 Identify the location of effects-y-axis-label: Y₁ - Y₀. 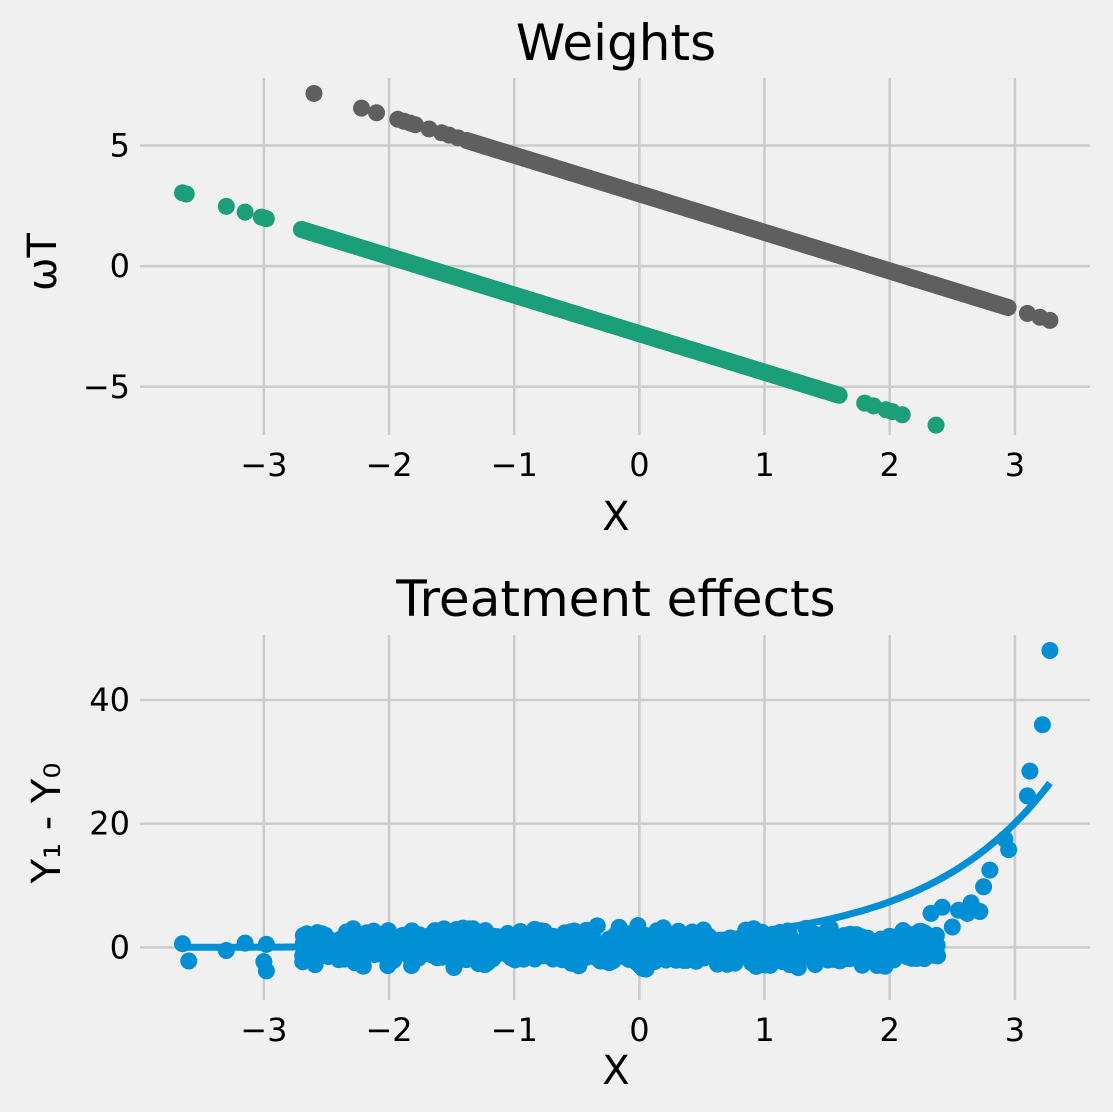
(47, 824).